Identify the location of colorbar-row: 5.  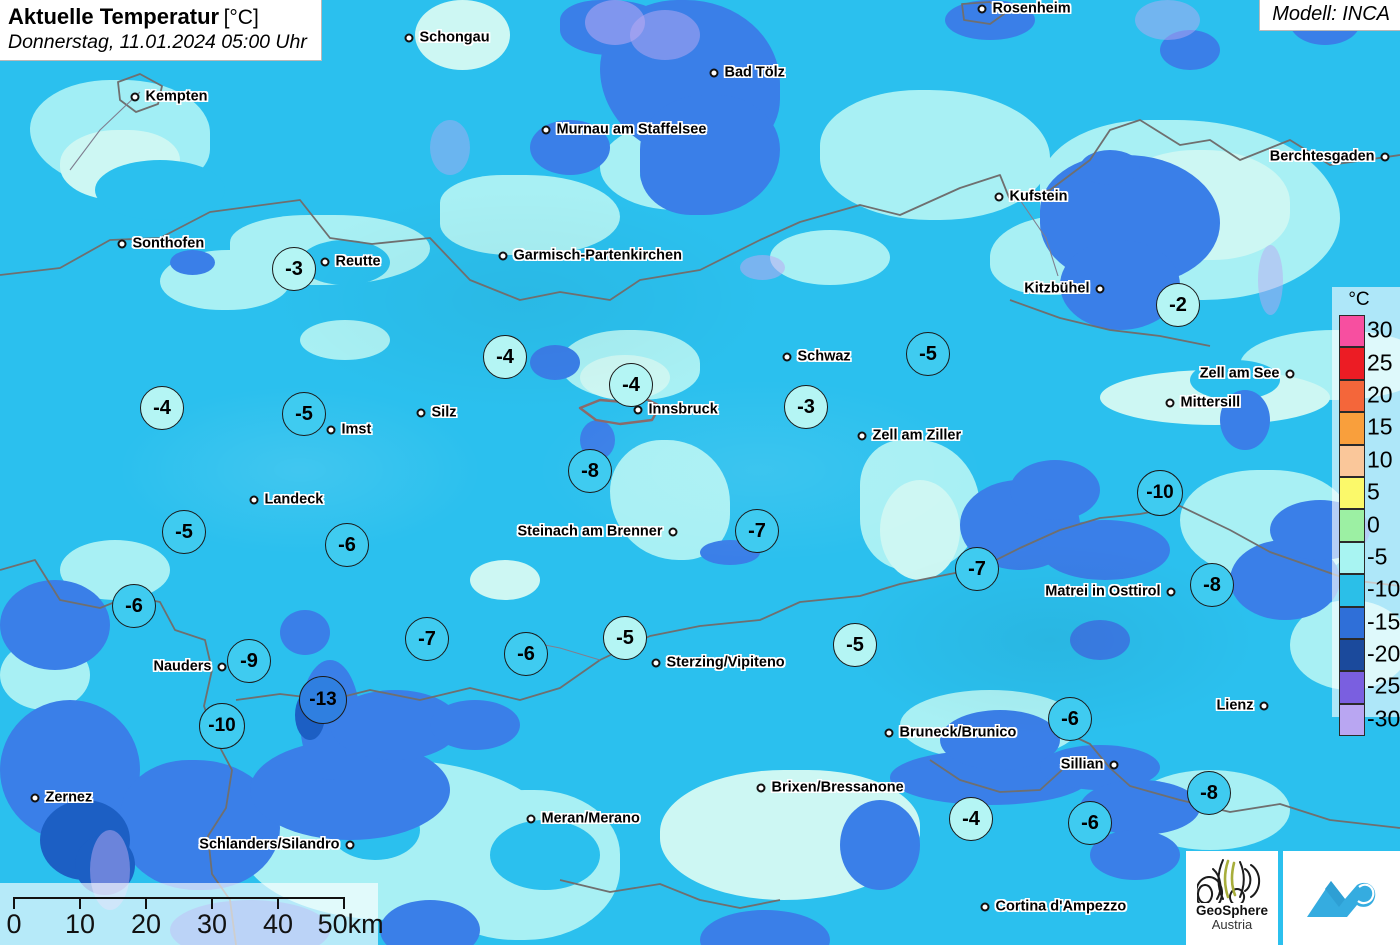
(1359, 493).